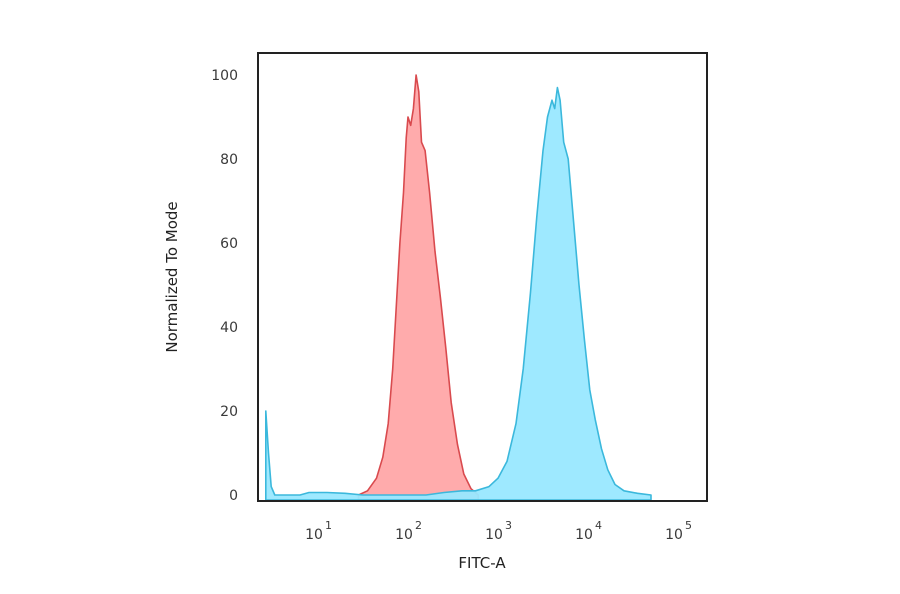  Describe the element at coordinates (418, 287) in the screenshot. I see `histogram-series-red` at that location.